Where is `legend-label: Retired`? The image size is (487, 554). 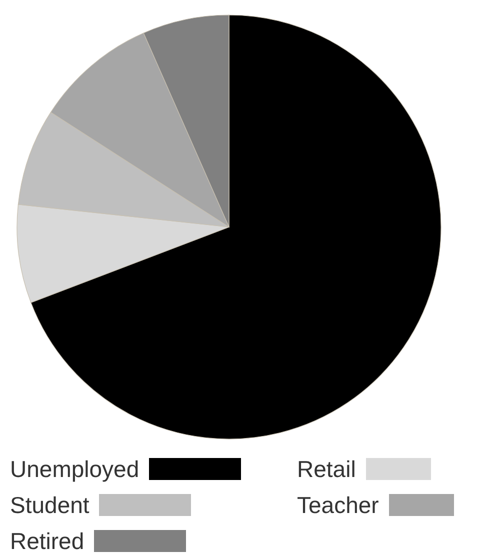
legend-label: Retired is located at coordinates (47, 540).